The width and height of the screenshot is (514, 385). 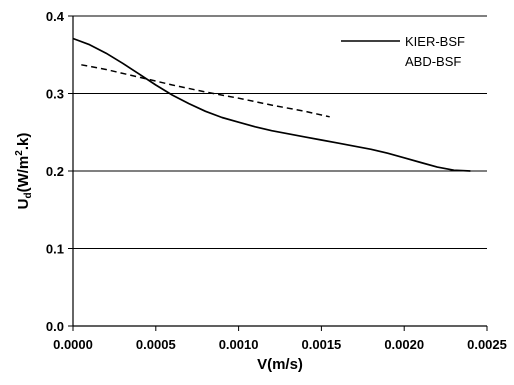 What do you see at coordinates (55, 16) in the screenshot?
I see `y-tick-label: 0.4` at bounding box center [55, 16].